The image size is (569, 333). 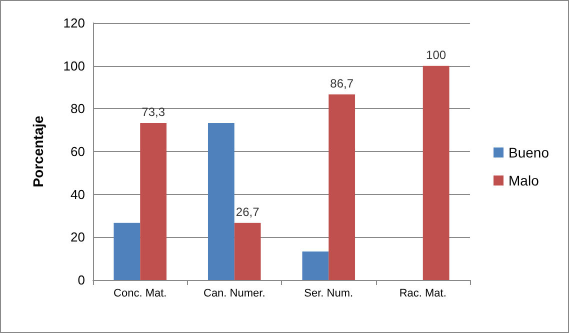 What do you see at coordinates (140, 294) in the screenshot?
I see `x-tick-label: Conc. Mat.` at bounding box center [140, 294].